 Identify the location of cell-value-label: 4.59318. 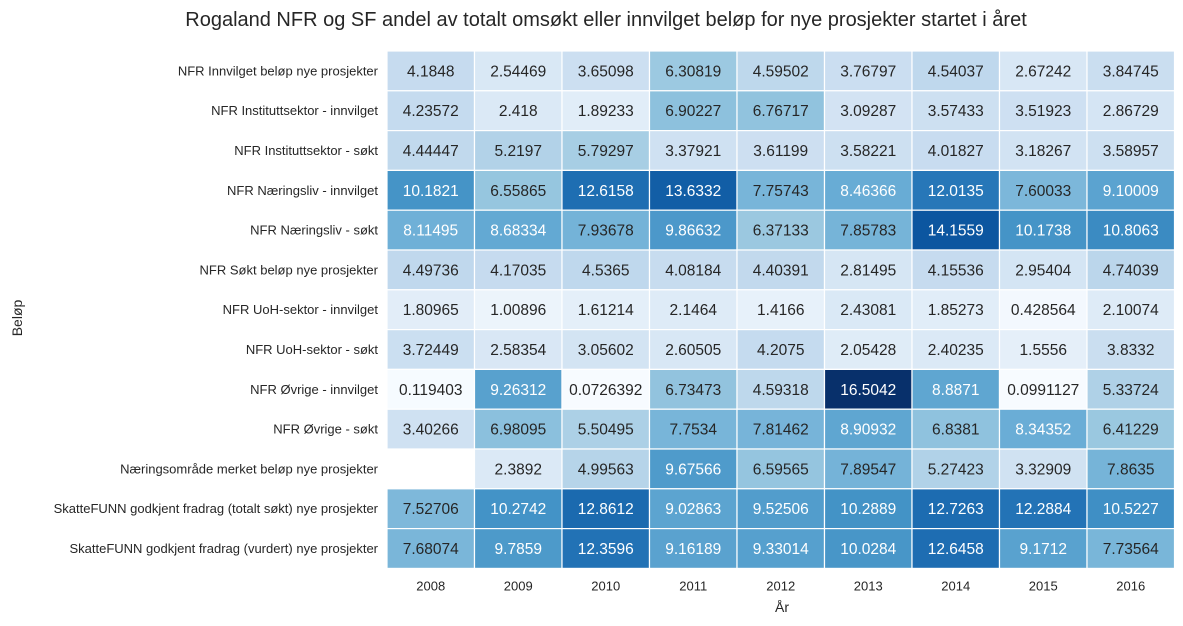
(781, 390).